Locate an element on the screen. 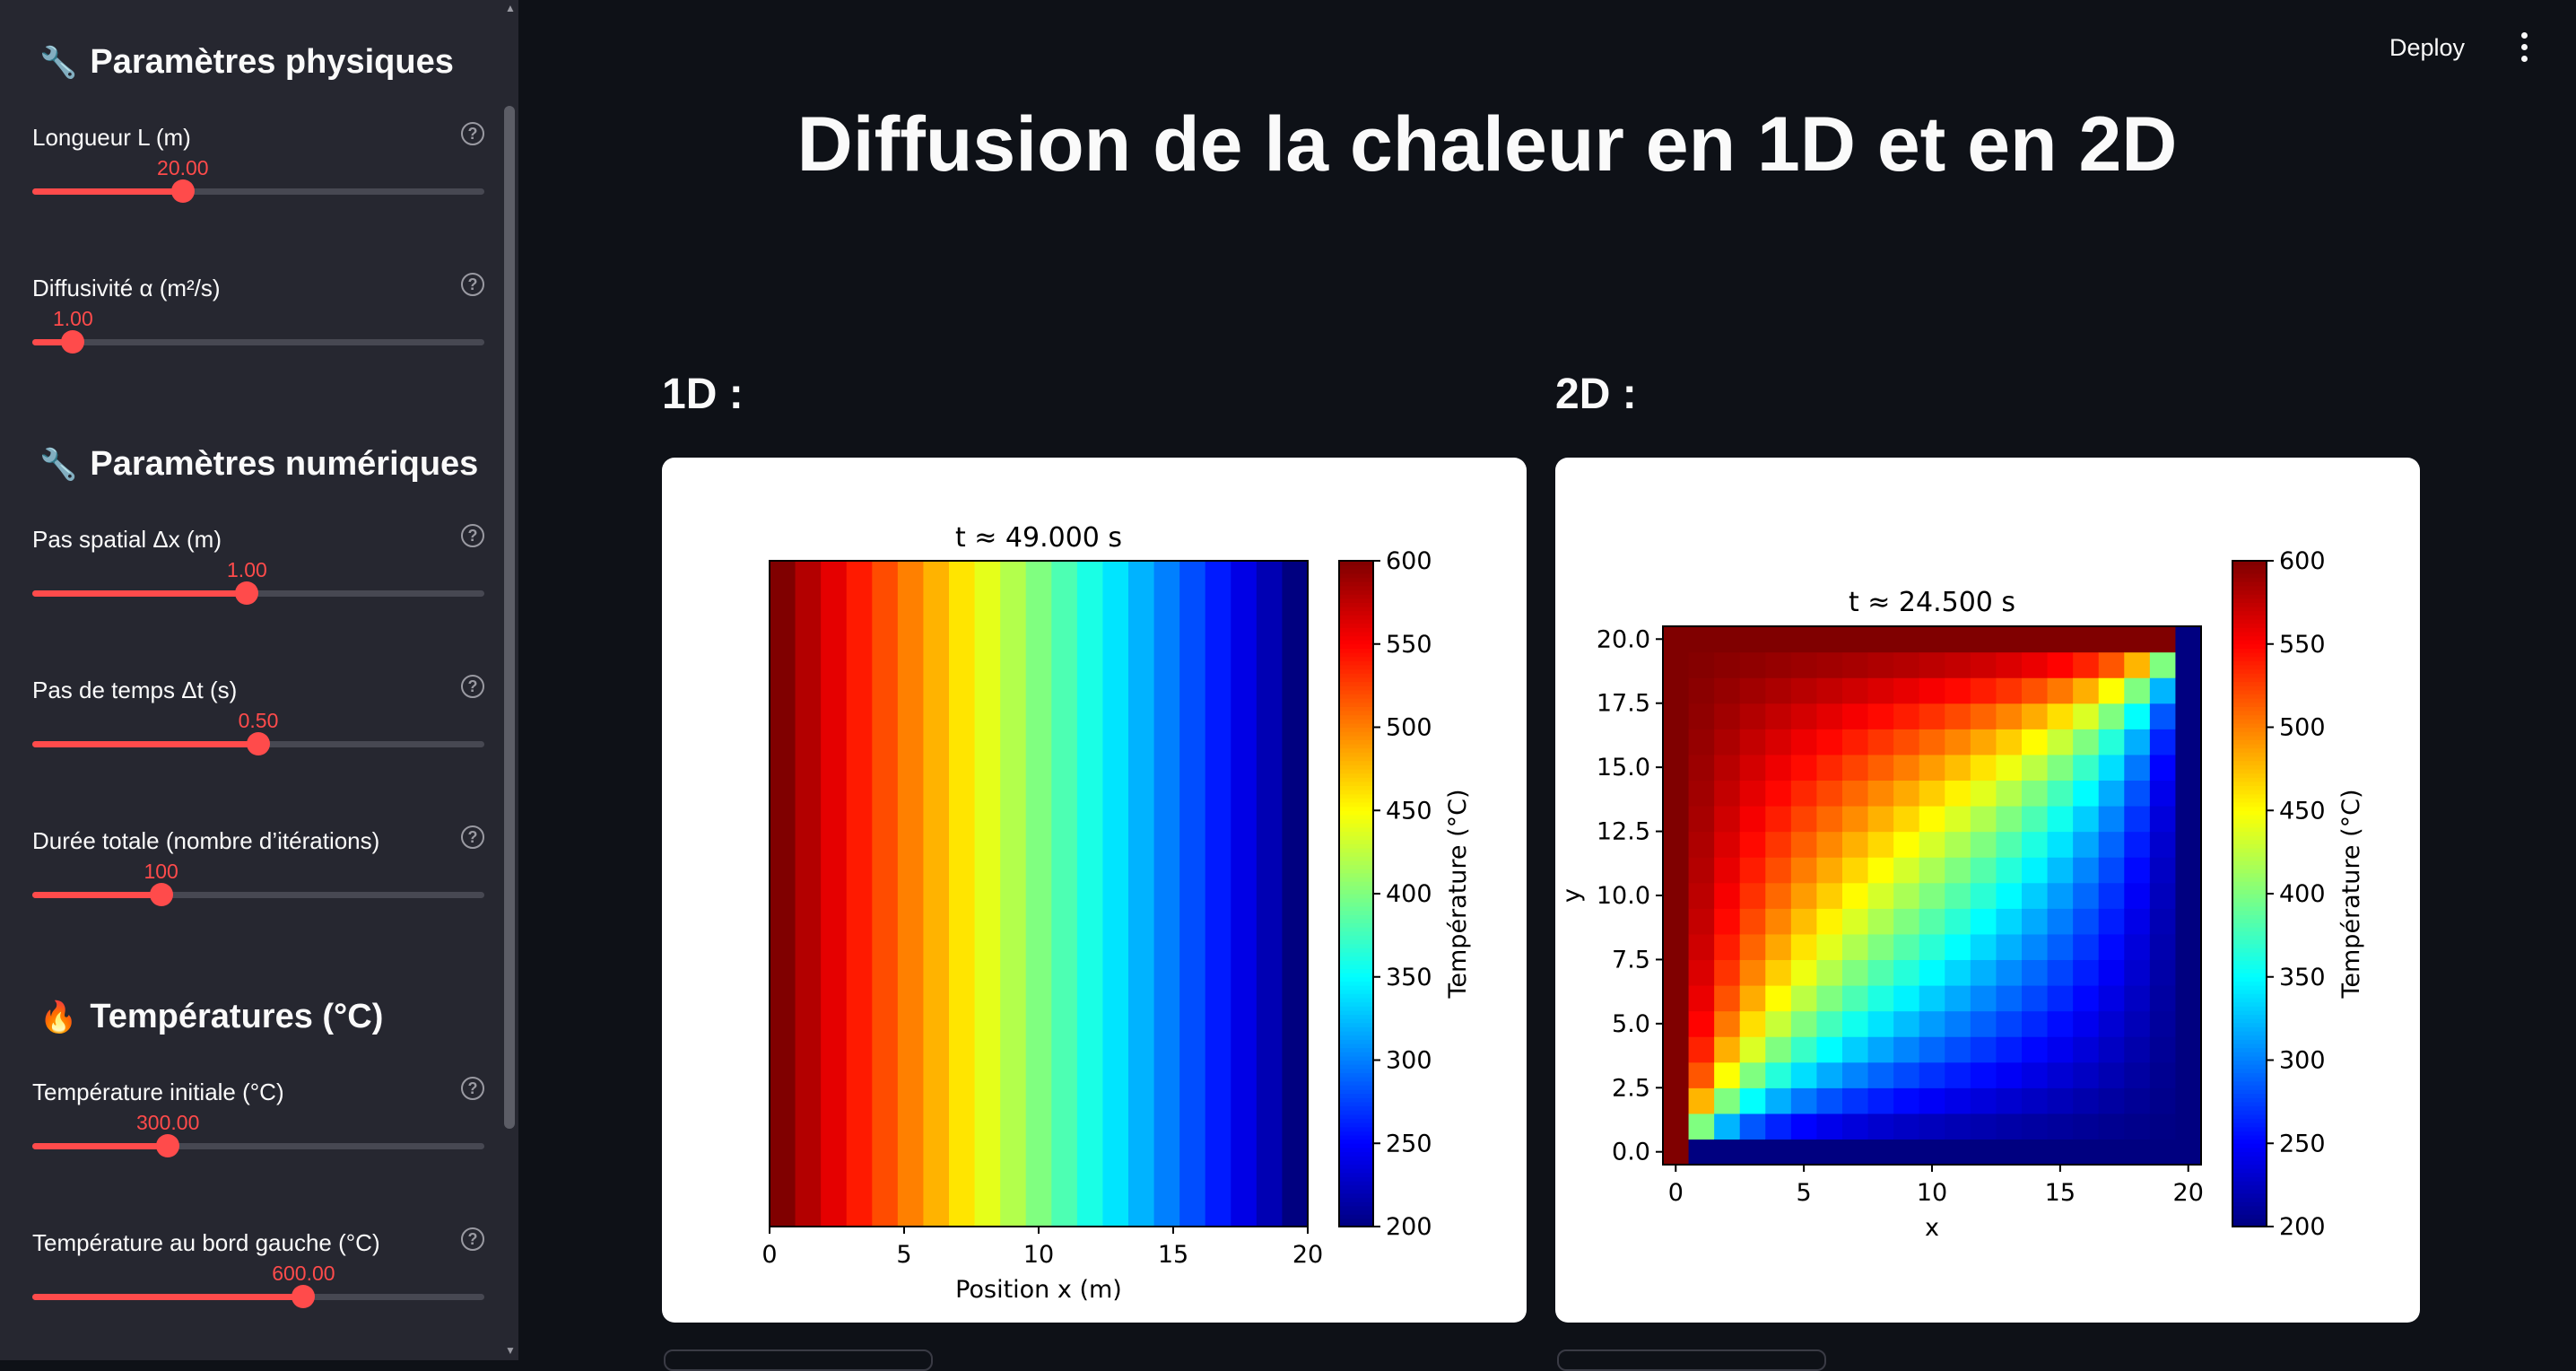 This screenshot has height=1371, width=2576. y-tick-label: 0.0 is located at coordinates (1631, 1152).